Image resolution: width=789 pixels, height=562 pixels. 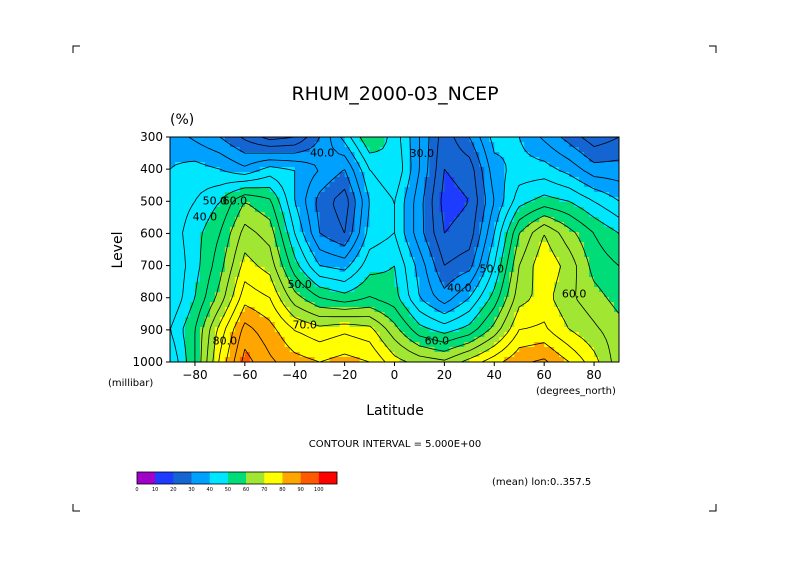 I want to click on contour-label: 70.0, so click(x=304, y=324).